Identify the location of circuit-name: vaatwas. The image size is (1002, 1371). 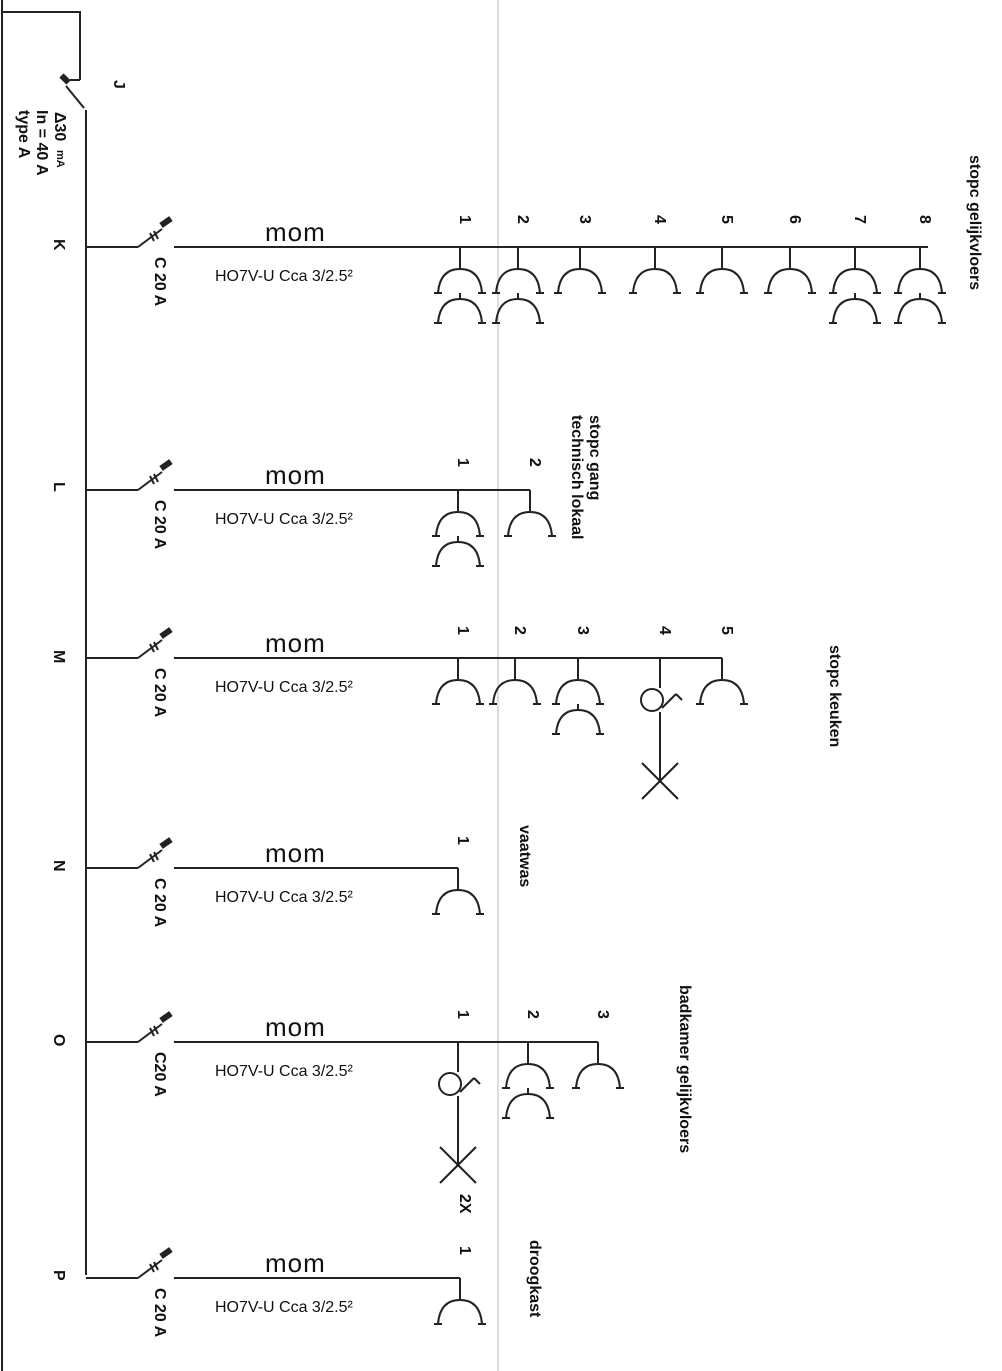
(524, 856).